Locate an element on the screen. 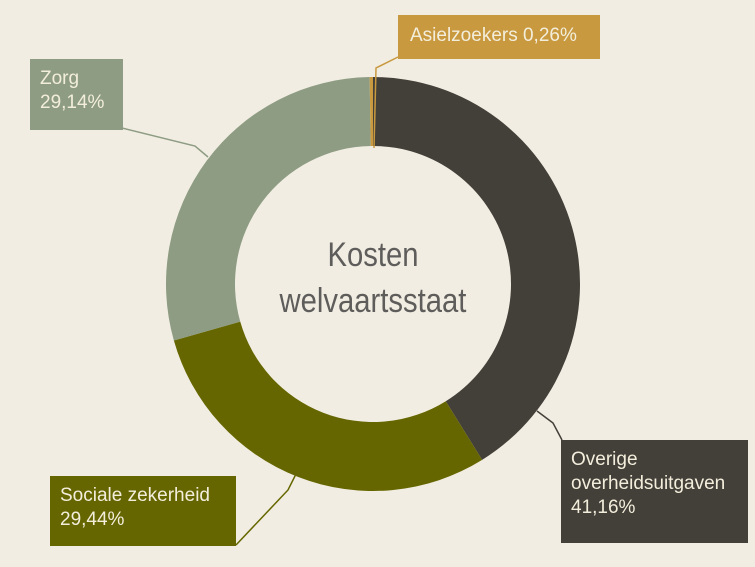  label-overige-value: 41,16% is located at coordinates (603, 507).